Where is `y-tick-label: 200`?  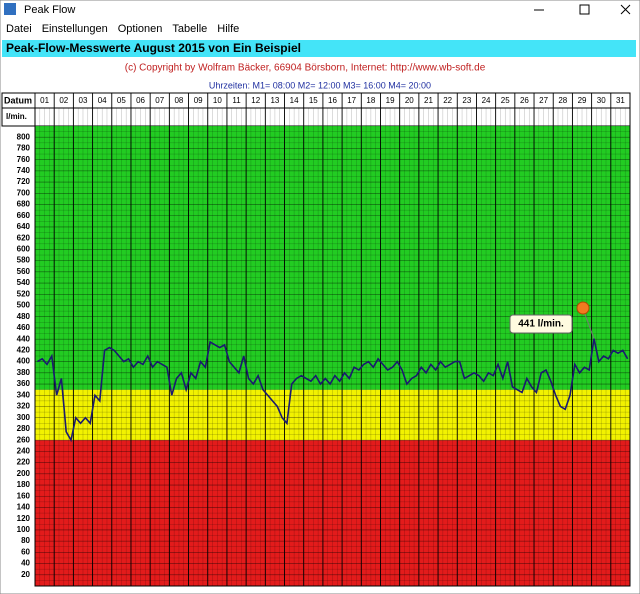 y-tick-label: 200 is located at coordinates (24, 473).